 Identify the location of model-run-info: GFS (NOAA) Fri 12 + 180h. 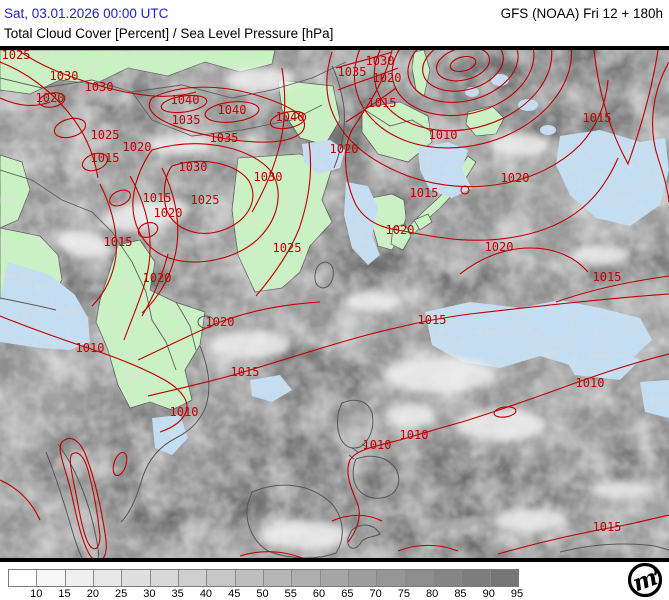
(581, 13).